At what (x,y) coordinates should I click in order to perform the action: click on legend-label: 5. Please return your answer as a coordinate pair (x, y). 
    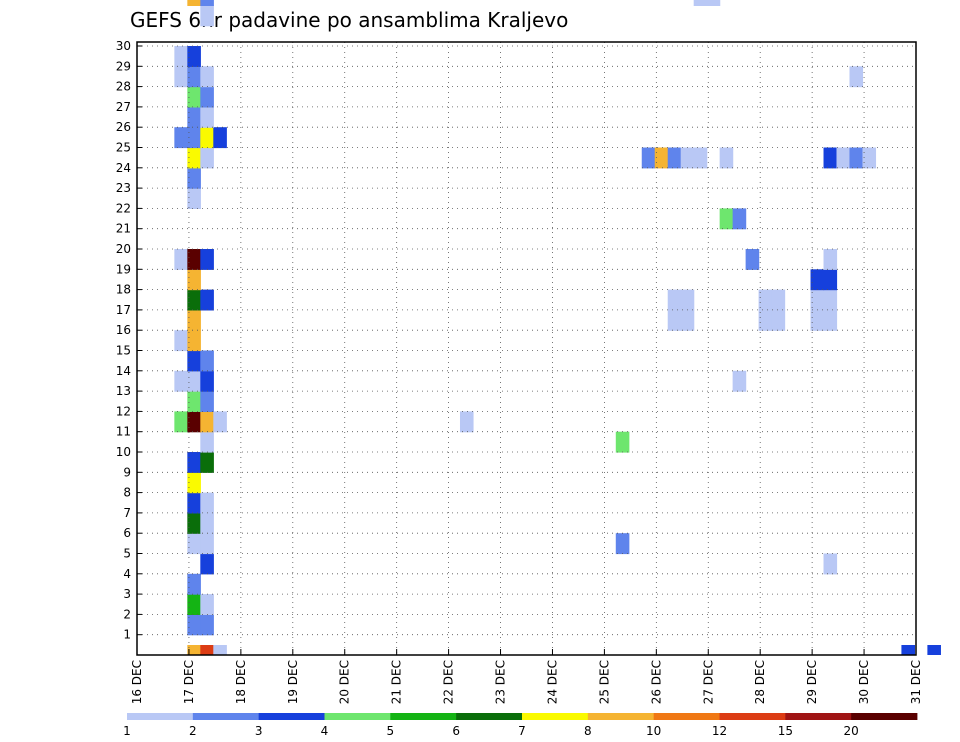
    Looking at the image, I should click on (391, 731).